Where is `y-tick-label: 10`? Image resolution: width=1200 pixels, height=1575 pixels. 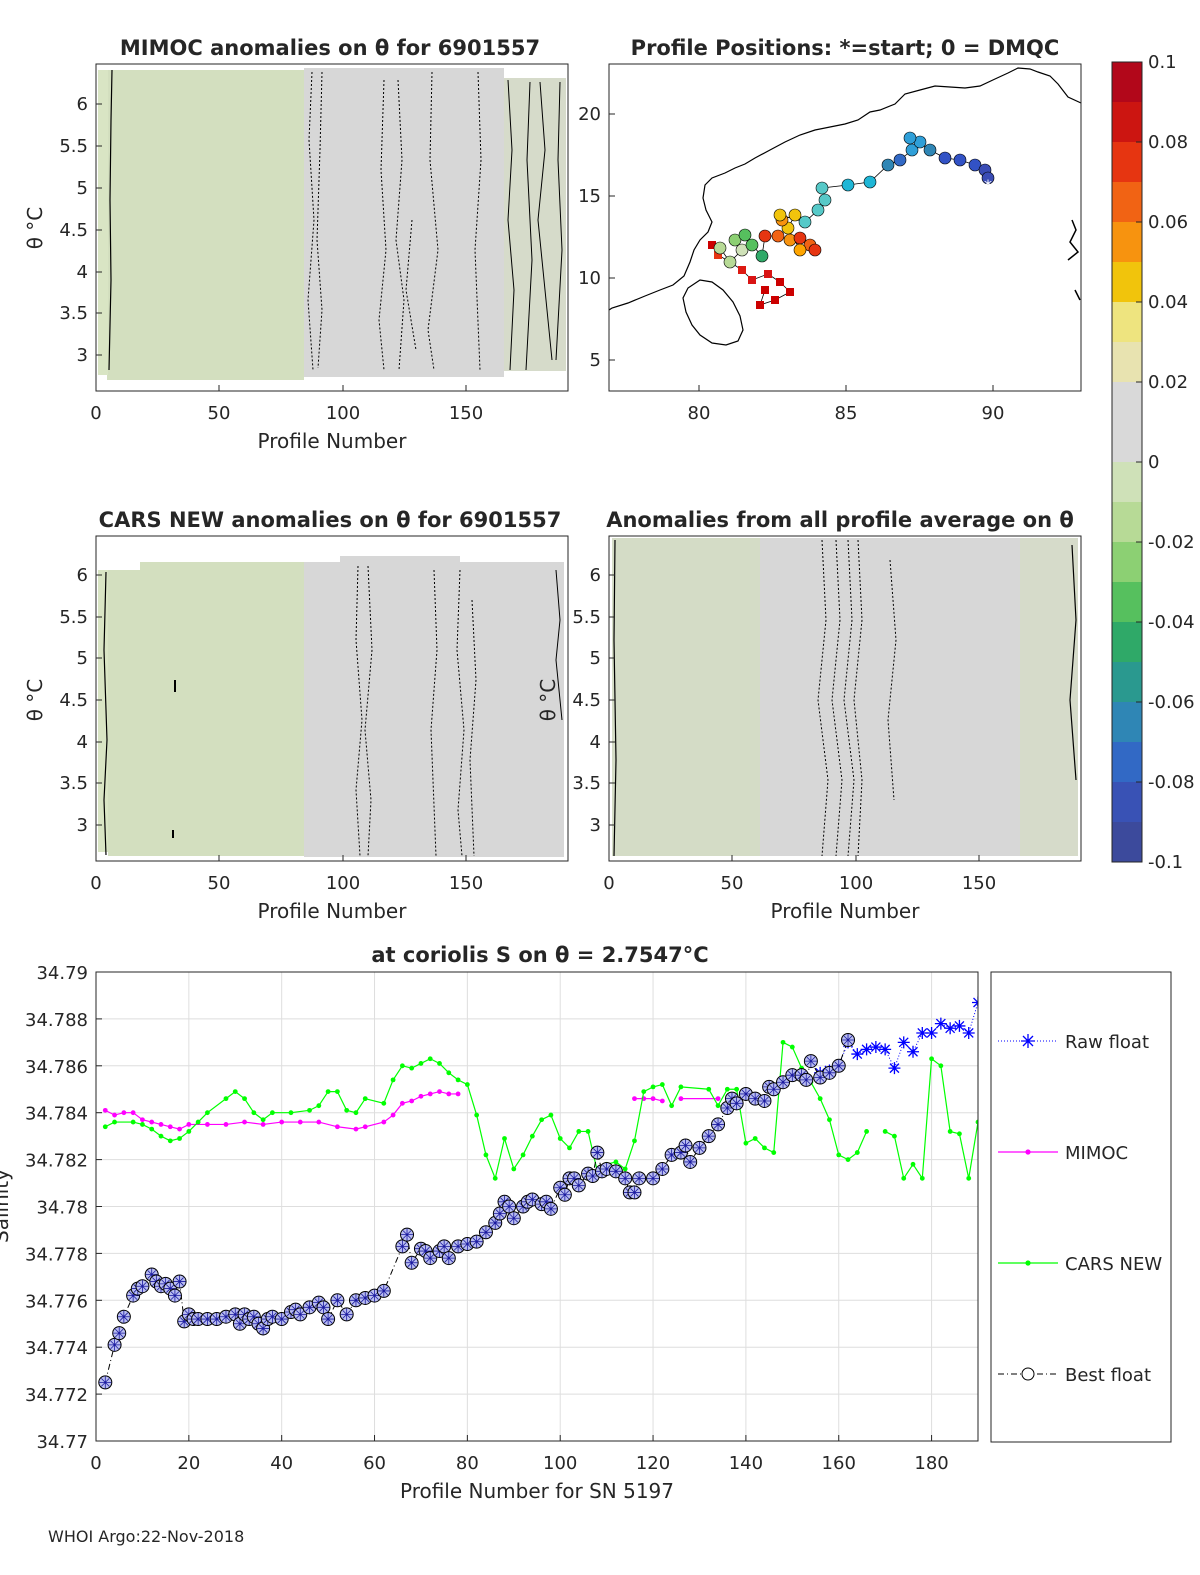
y-tick-label: 10 is located at coordinates (589, 278).